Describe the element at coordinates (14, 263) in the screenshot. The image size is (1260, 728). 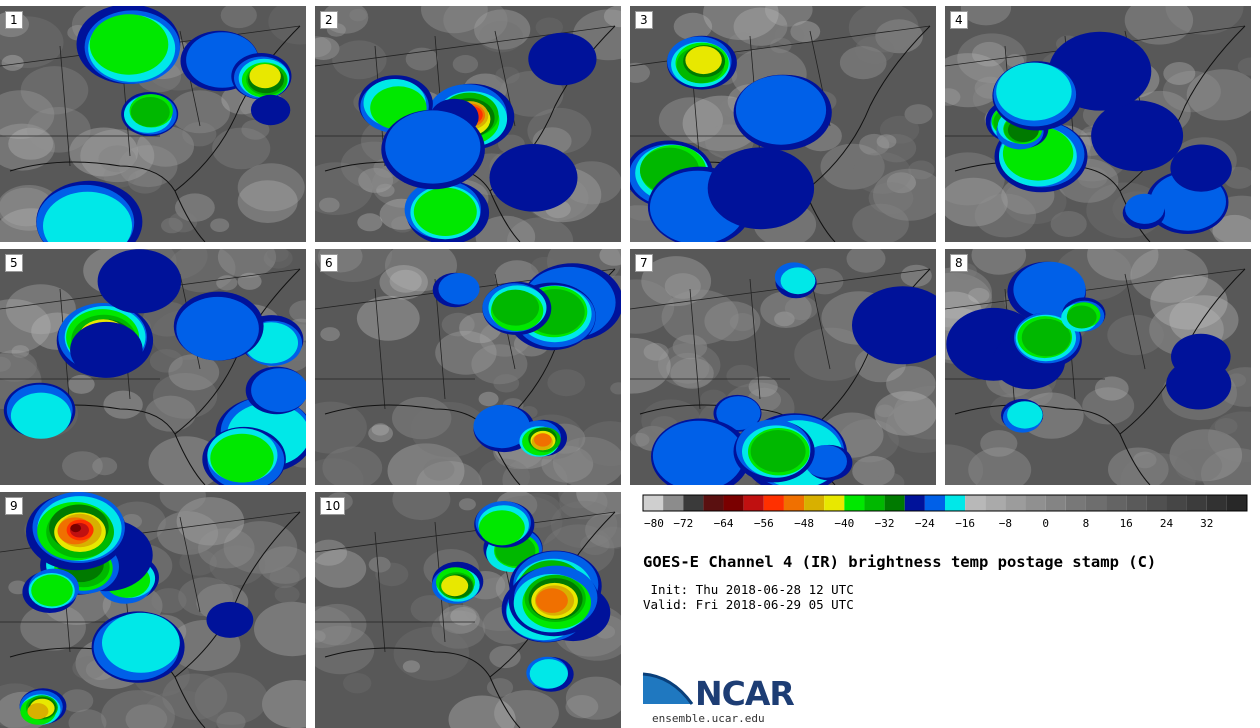
I see `panel-number-label: 5` at that location.